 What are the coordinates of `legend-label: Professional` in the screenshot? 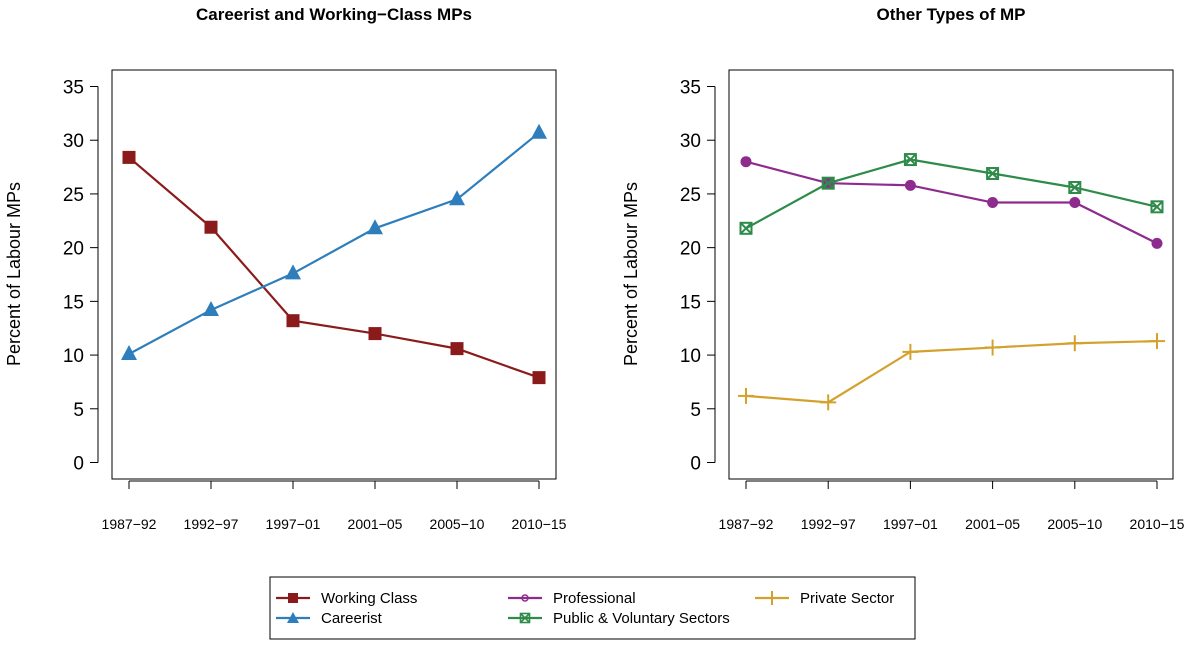 It's located at (594, 598).